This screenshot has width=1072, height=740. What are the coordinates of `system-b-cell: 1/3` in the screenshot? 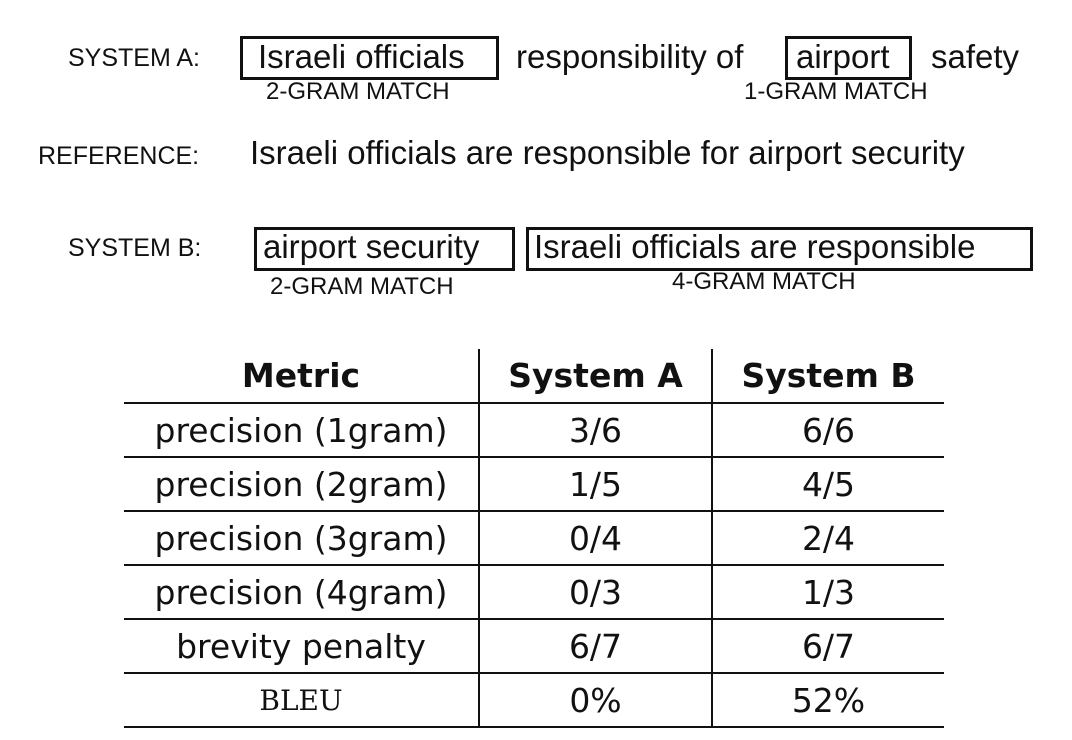 It's located at (828, 592).